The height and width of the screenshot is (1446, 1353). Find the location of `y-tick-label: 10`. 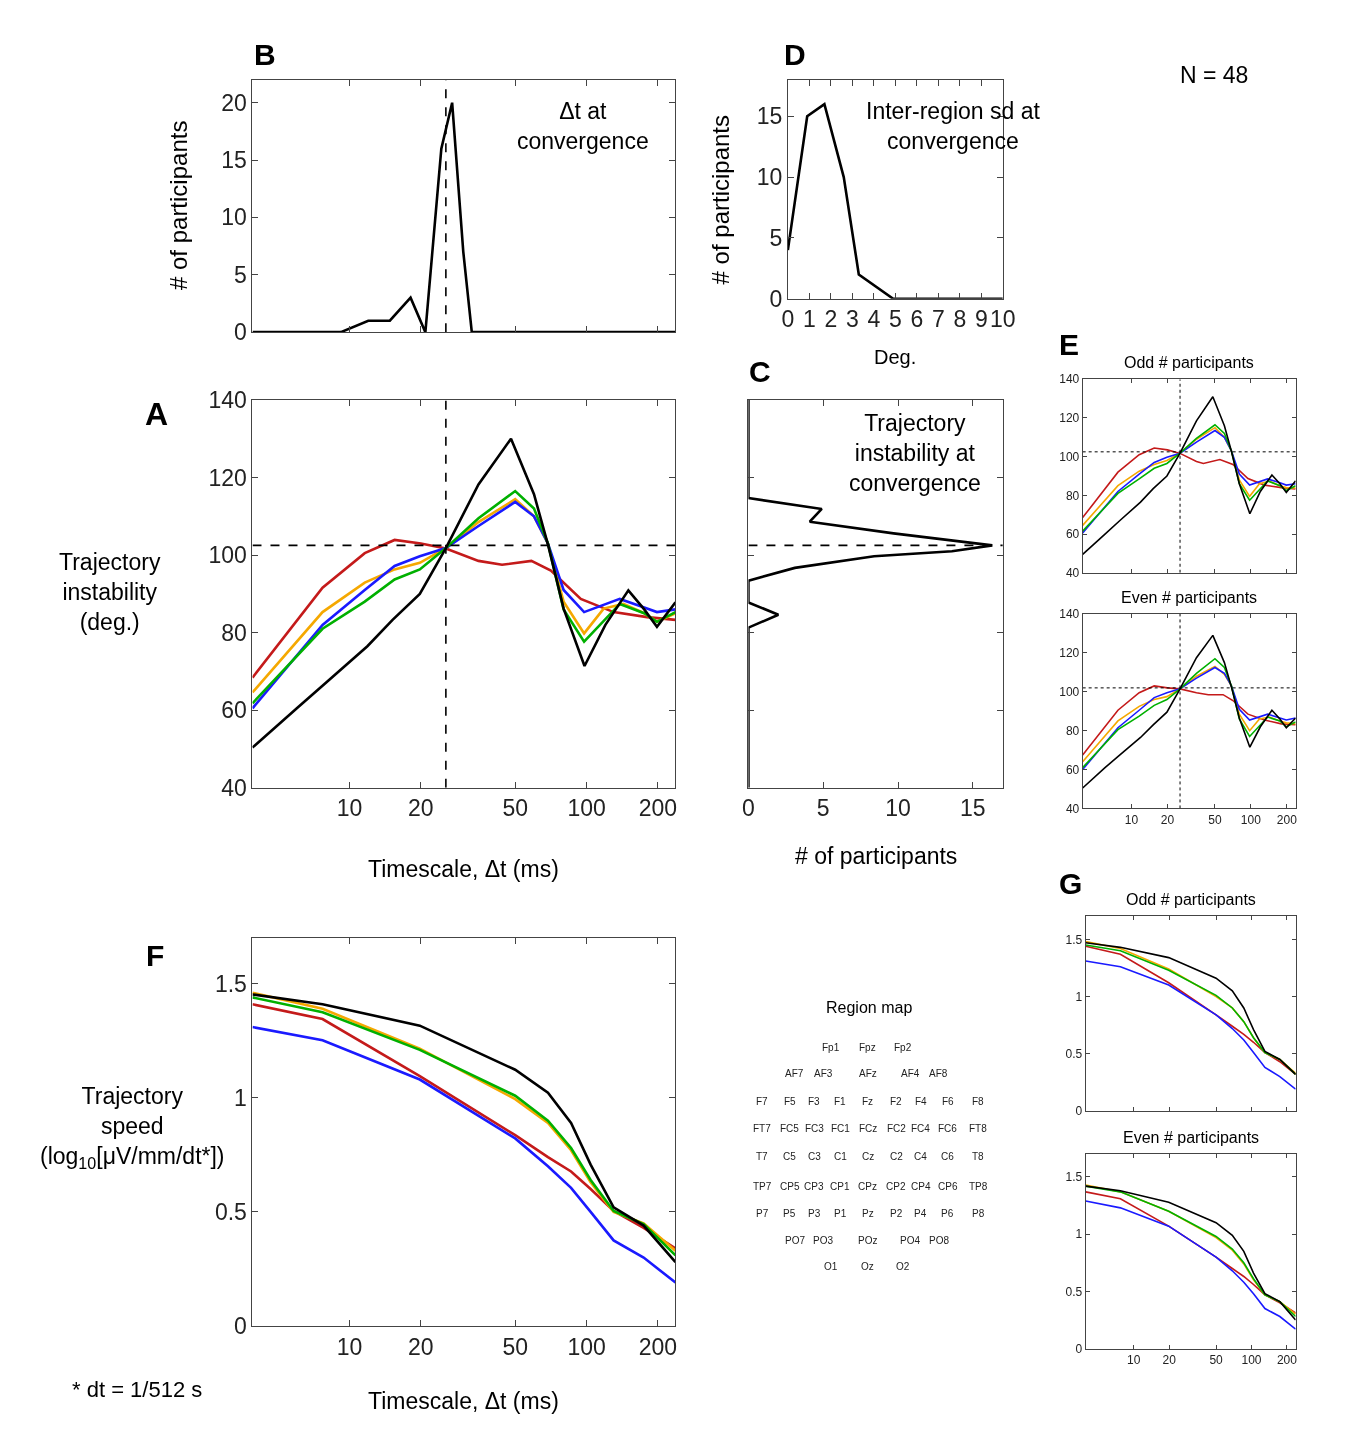

y-tick-label: 10 is located at coordinates (234, 217).